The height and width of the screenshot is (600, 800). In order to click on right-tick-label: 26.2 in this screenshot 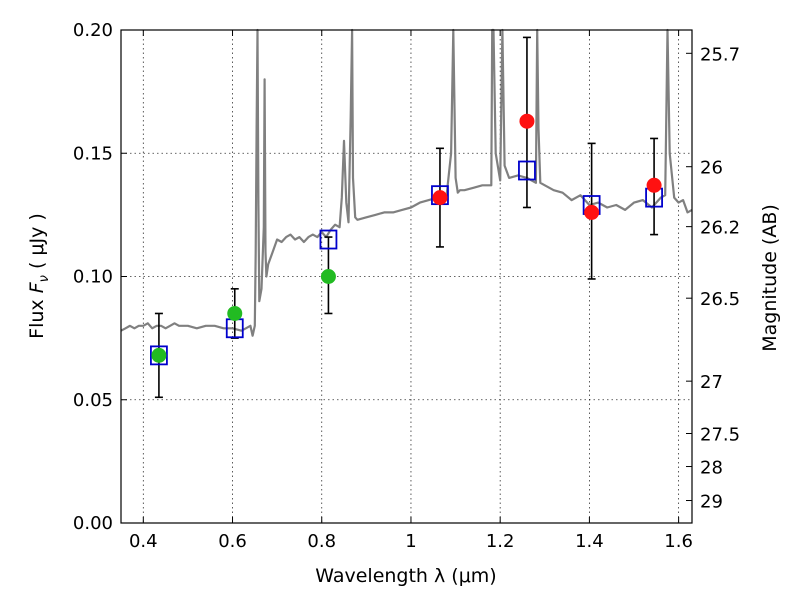, I will do `click(720, 228)`.